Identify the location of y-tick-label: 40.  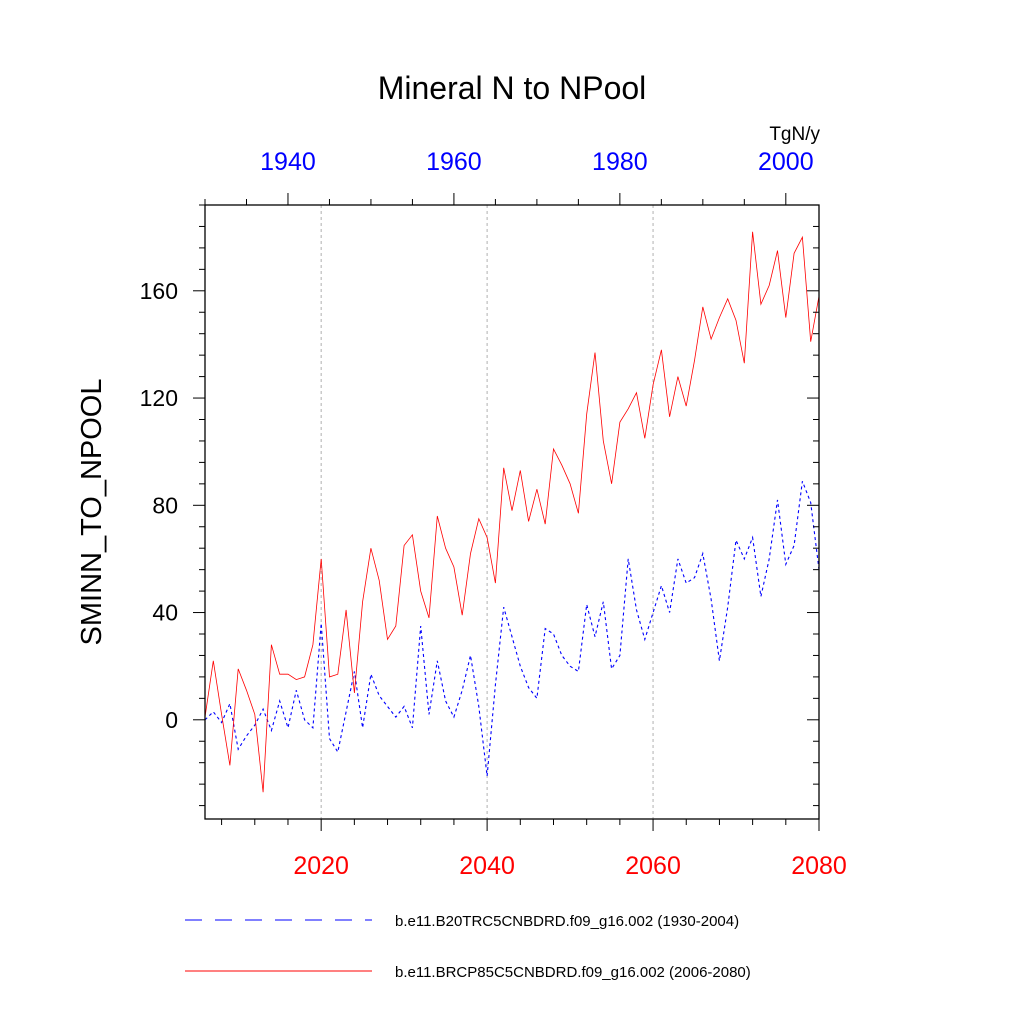
(165, 613).